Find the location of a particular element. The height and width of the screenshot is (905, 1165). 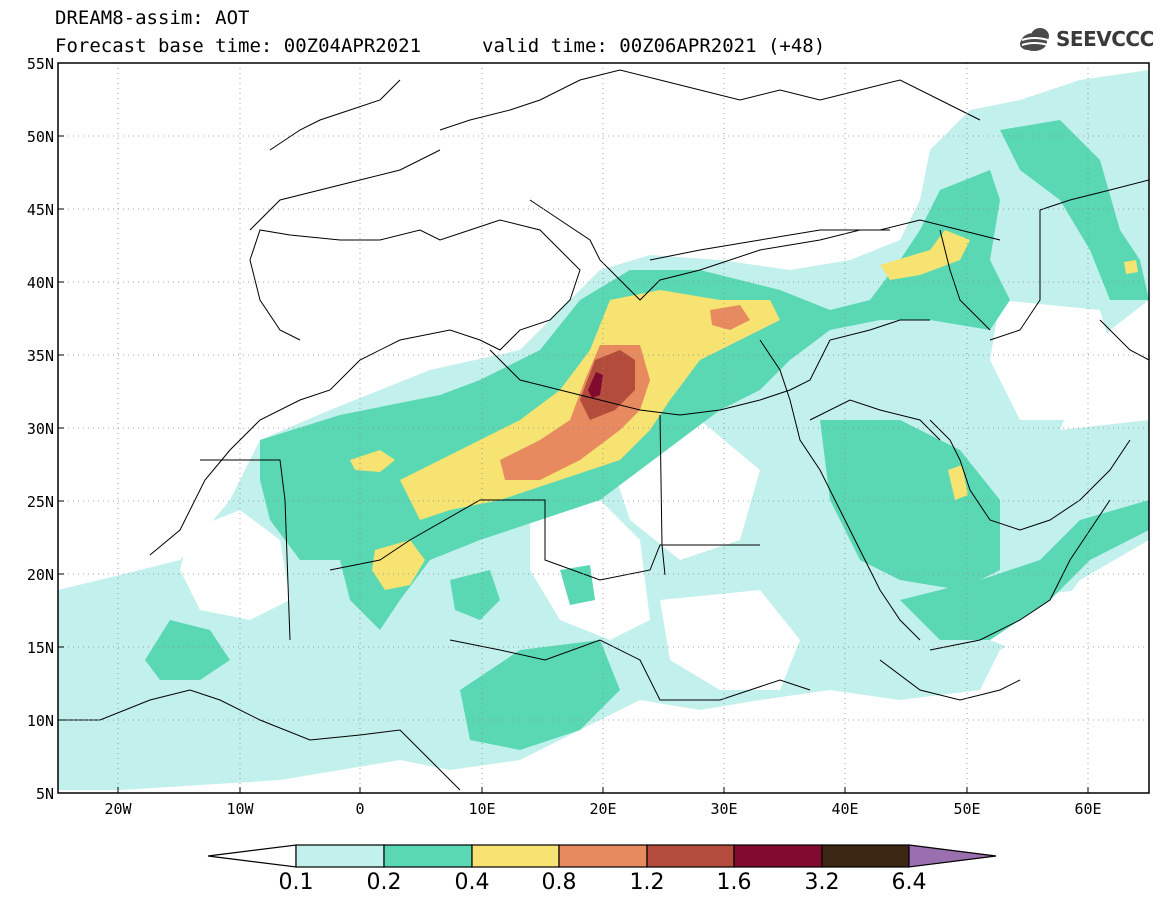

lat-label: 35N is located at coordinates (40, 356).